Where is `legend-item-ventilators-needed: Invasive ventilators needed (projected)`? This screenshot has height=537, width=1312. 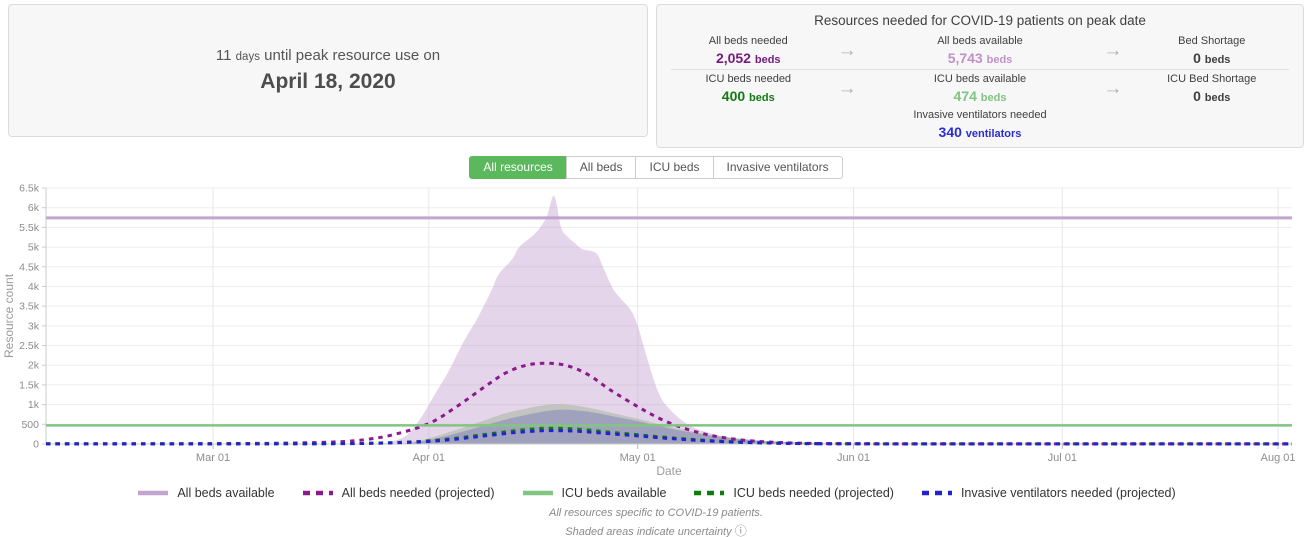
legend-item-ventilators-needed: Invasive ventilators needed (projected) is located at coordinates (1048, 493).